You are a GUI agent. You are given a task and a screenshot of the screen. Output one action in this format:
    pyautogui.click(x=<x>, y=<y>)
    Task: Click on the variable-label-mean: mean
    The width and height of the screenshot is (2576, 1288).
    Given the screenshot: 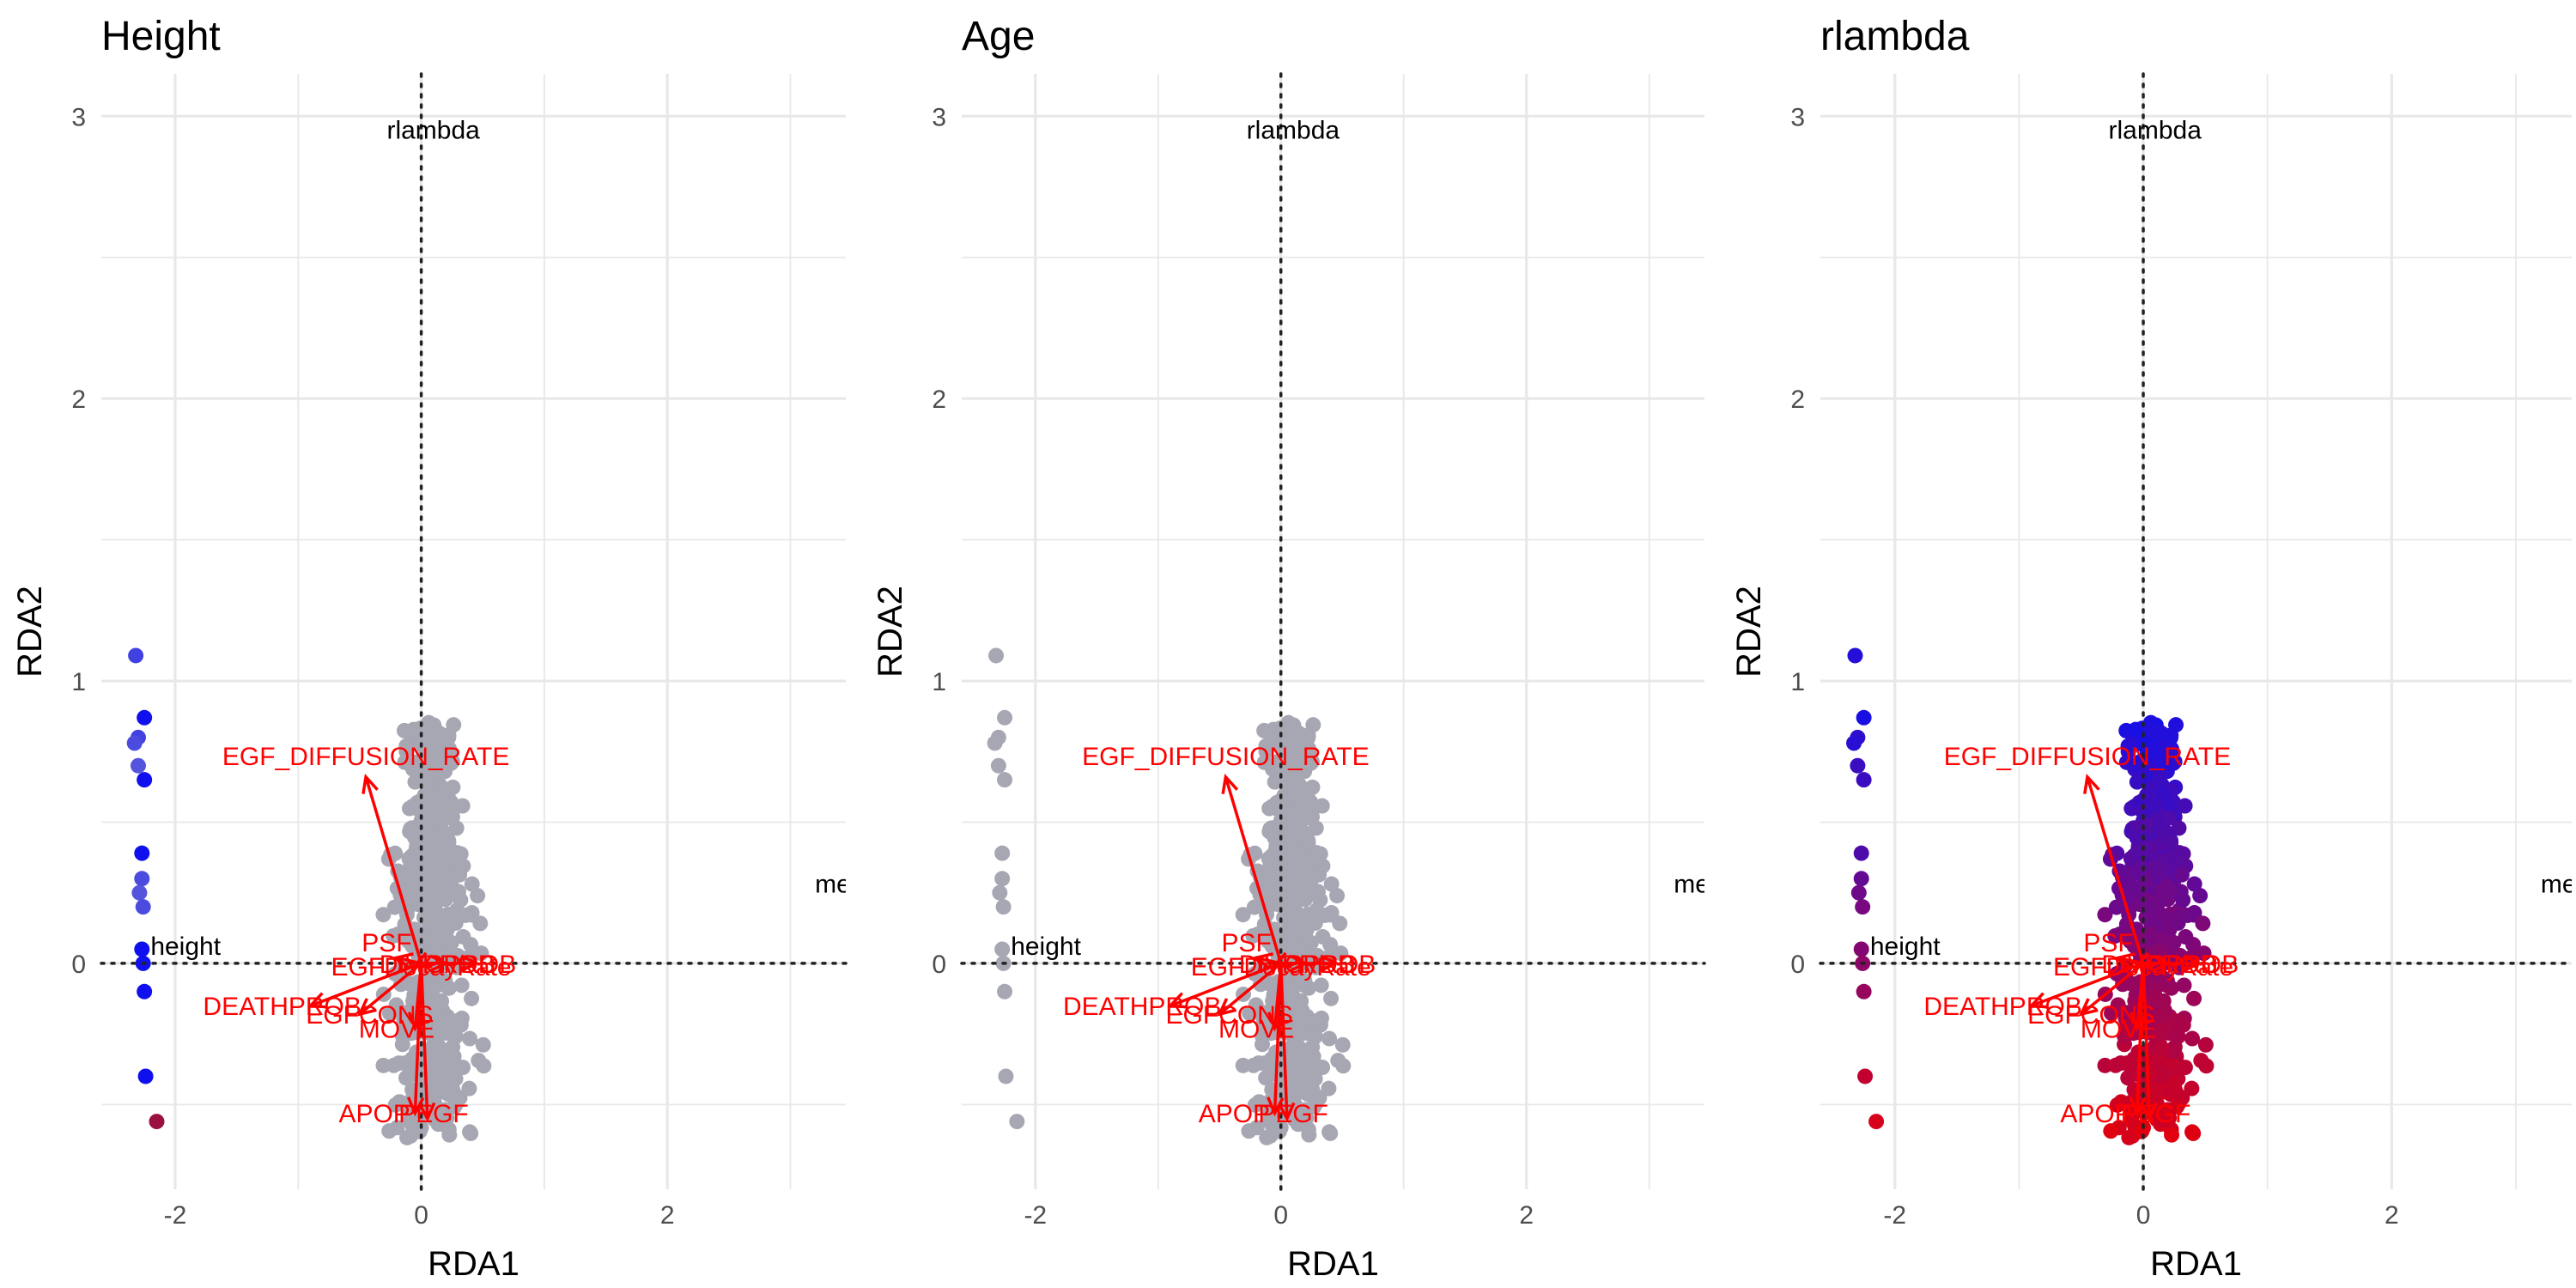 What is the action you would take?
    pyautogui.click(x=1706, y=885)
    